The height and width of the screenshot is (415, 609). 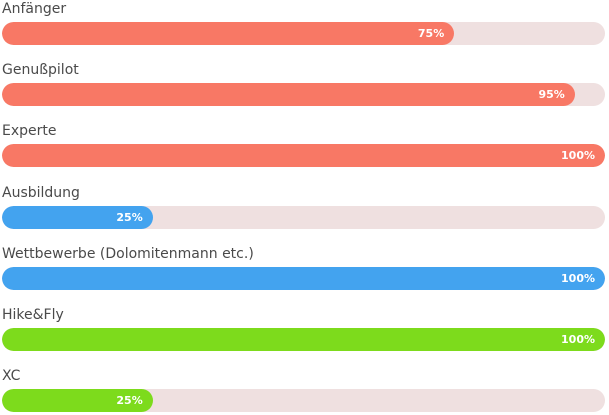 I want to click on progress-fill: 75%, so click(x=228, y=33).